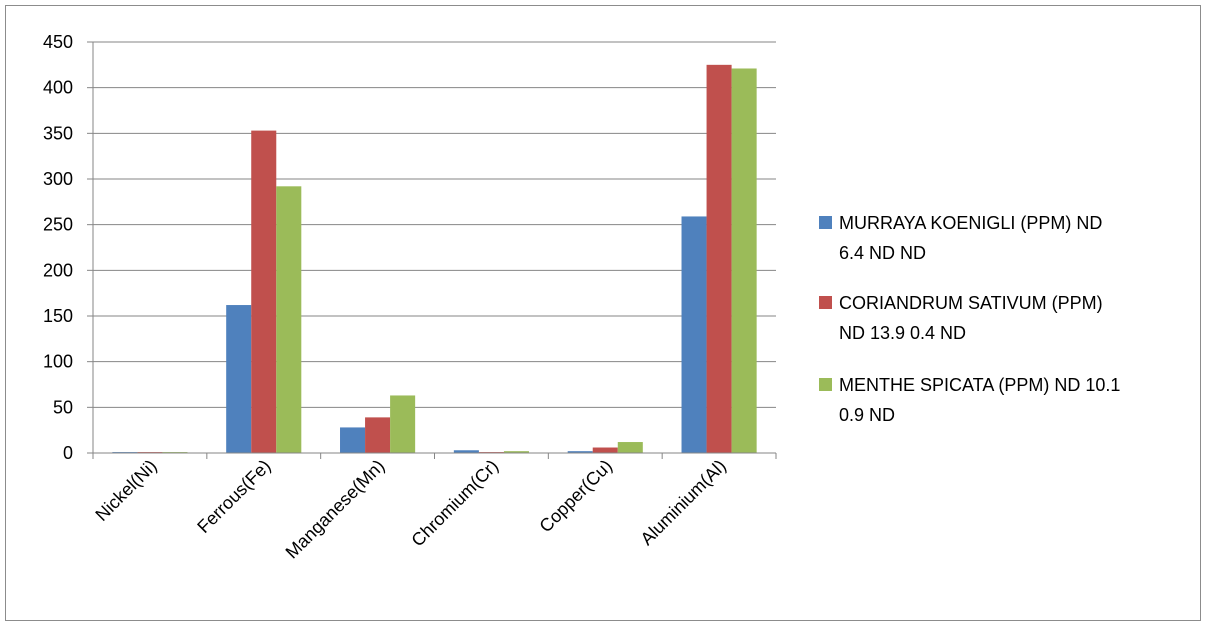 This screenshot has height=628, width=1208. Describe the element at coordinates (335, 509) in the screenshot. I see `x-tick-label: Manganese(Mn)` at that location.